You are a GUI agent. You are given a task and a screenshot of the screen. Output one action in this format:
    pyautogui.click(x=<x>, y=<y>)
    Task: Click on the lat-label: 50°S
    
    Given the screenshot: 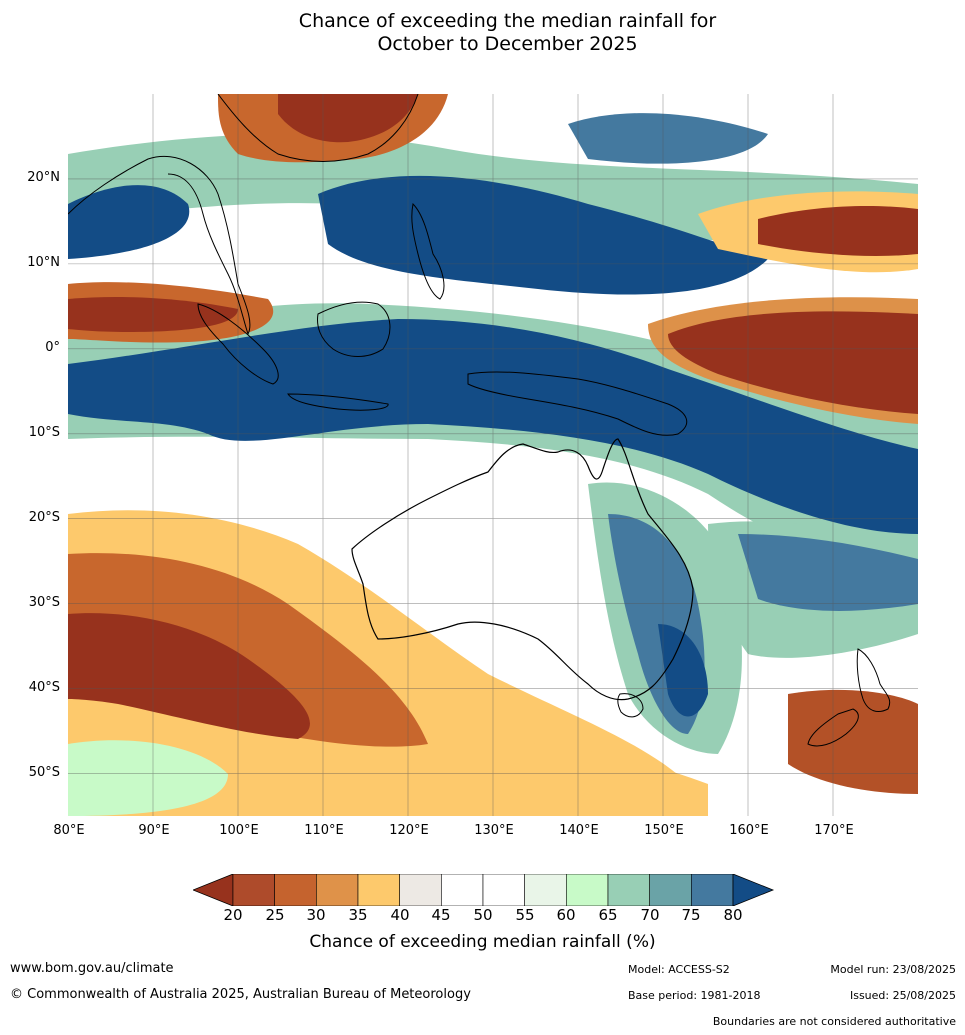 What is the action you would take?
    pyautogui.click(x=44, y=772)
    